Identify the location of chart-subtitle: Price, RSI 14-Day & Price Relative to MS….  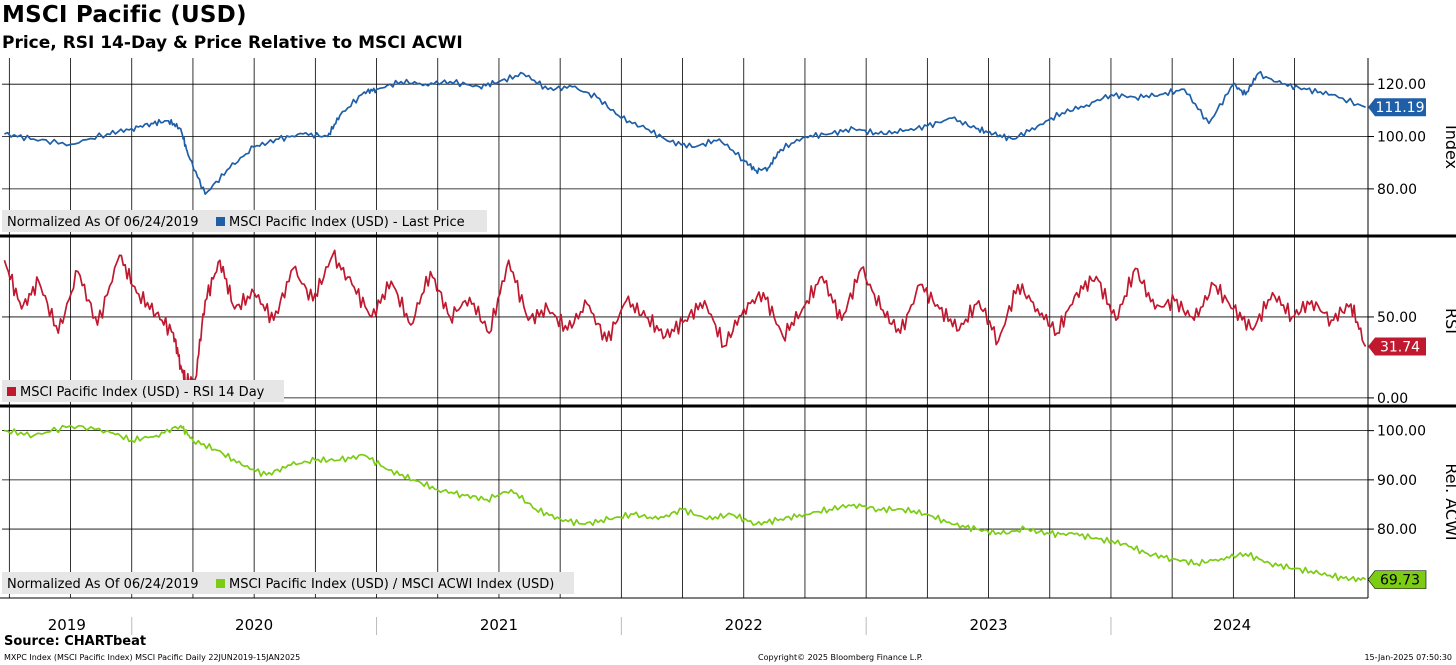
(232, 43).